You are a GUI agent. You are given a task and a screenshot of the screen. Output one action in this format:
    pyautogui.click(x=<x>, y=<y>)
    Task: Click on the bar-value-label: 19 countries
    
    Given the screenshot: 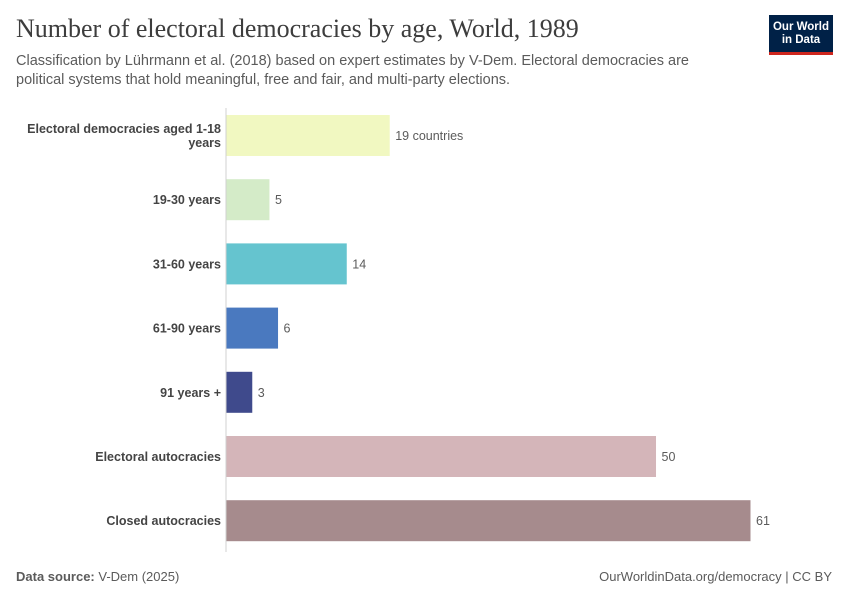 What is the action you would take?
    pyautogui.click(x=429, y=136)
    